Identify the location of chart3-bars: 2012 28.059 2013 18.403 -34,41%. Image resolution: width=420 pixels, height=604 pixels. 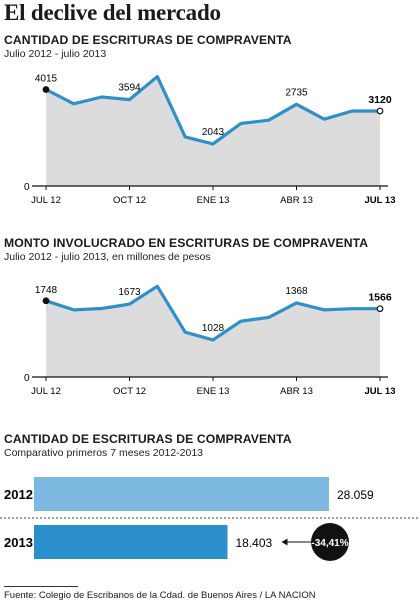
(210, 519).